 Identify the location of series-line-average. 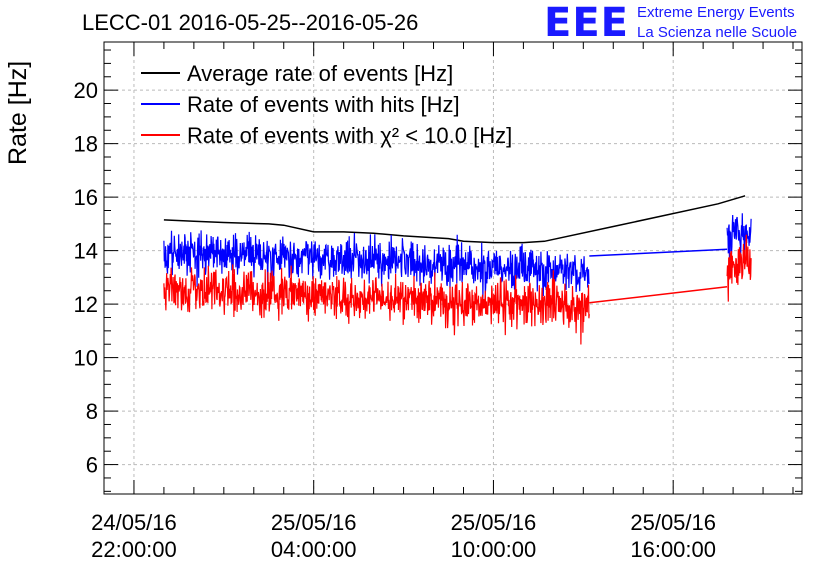
(454, 219).